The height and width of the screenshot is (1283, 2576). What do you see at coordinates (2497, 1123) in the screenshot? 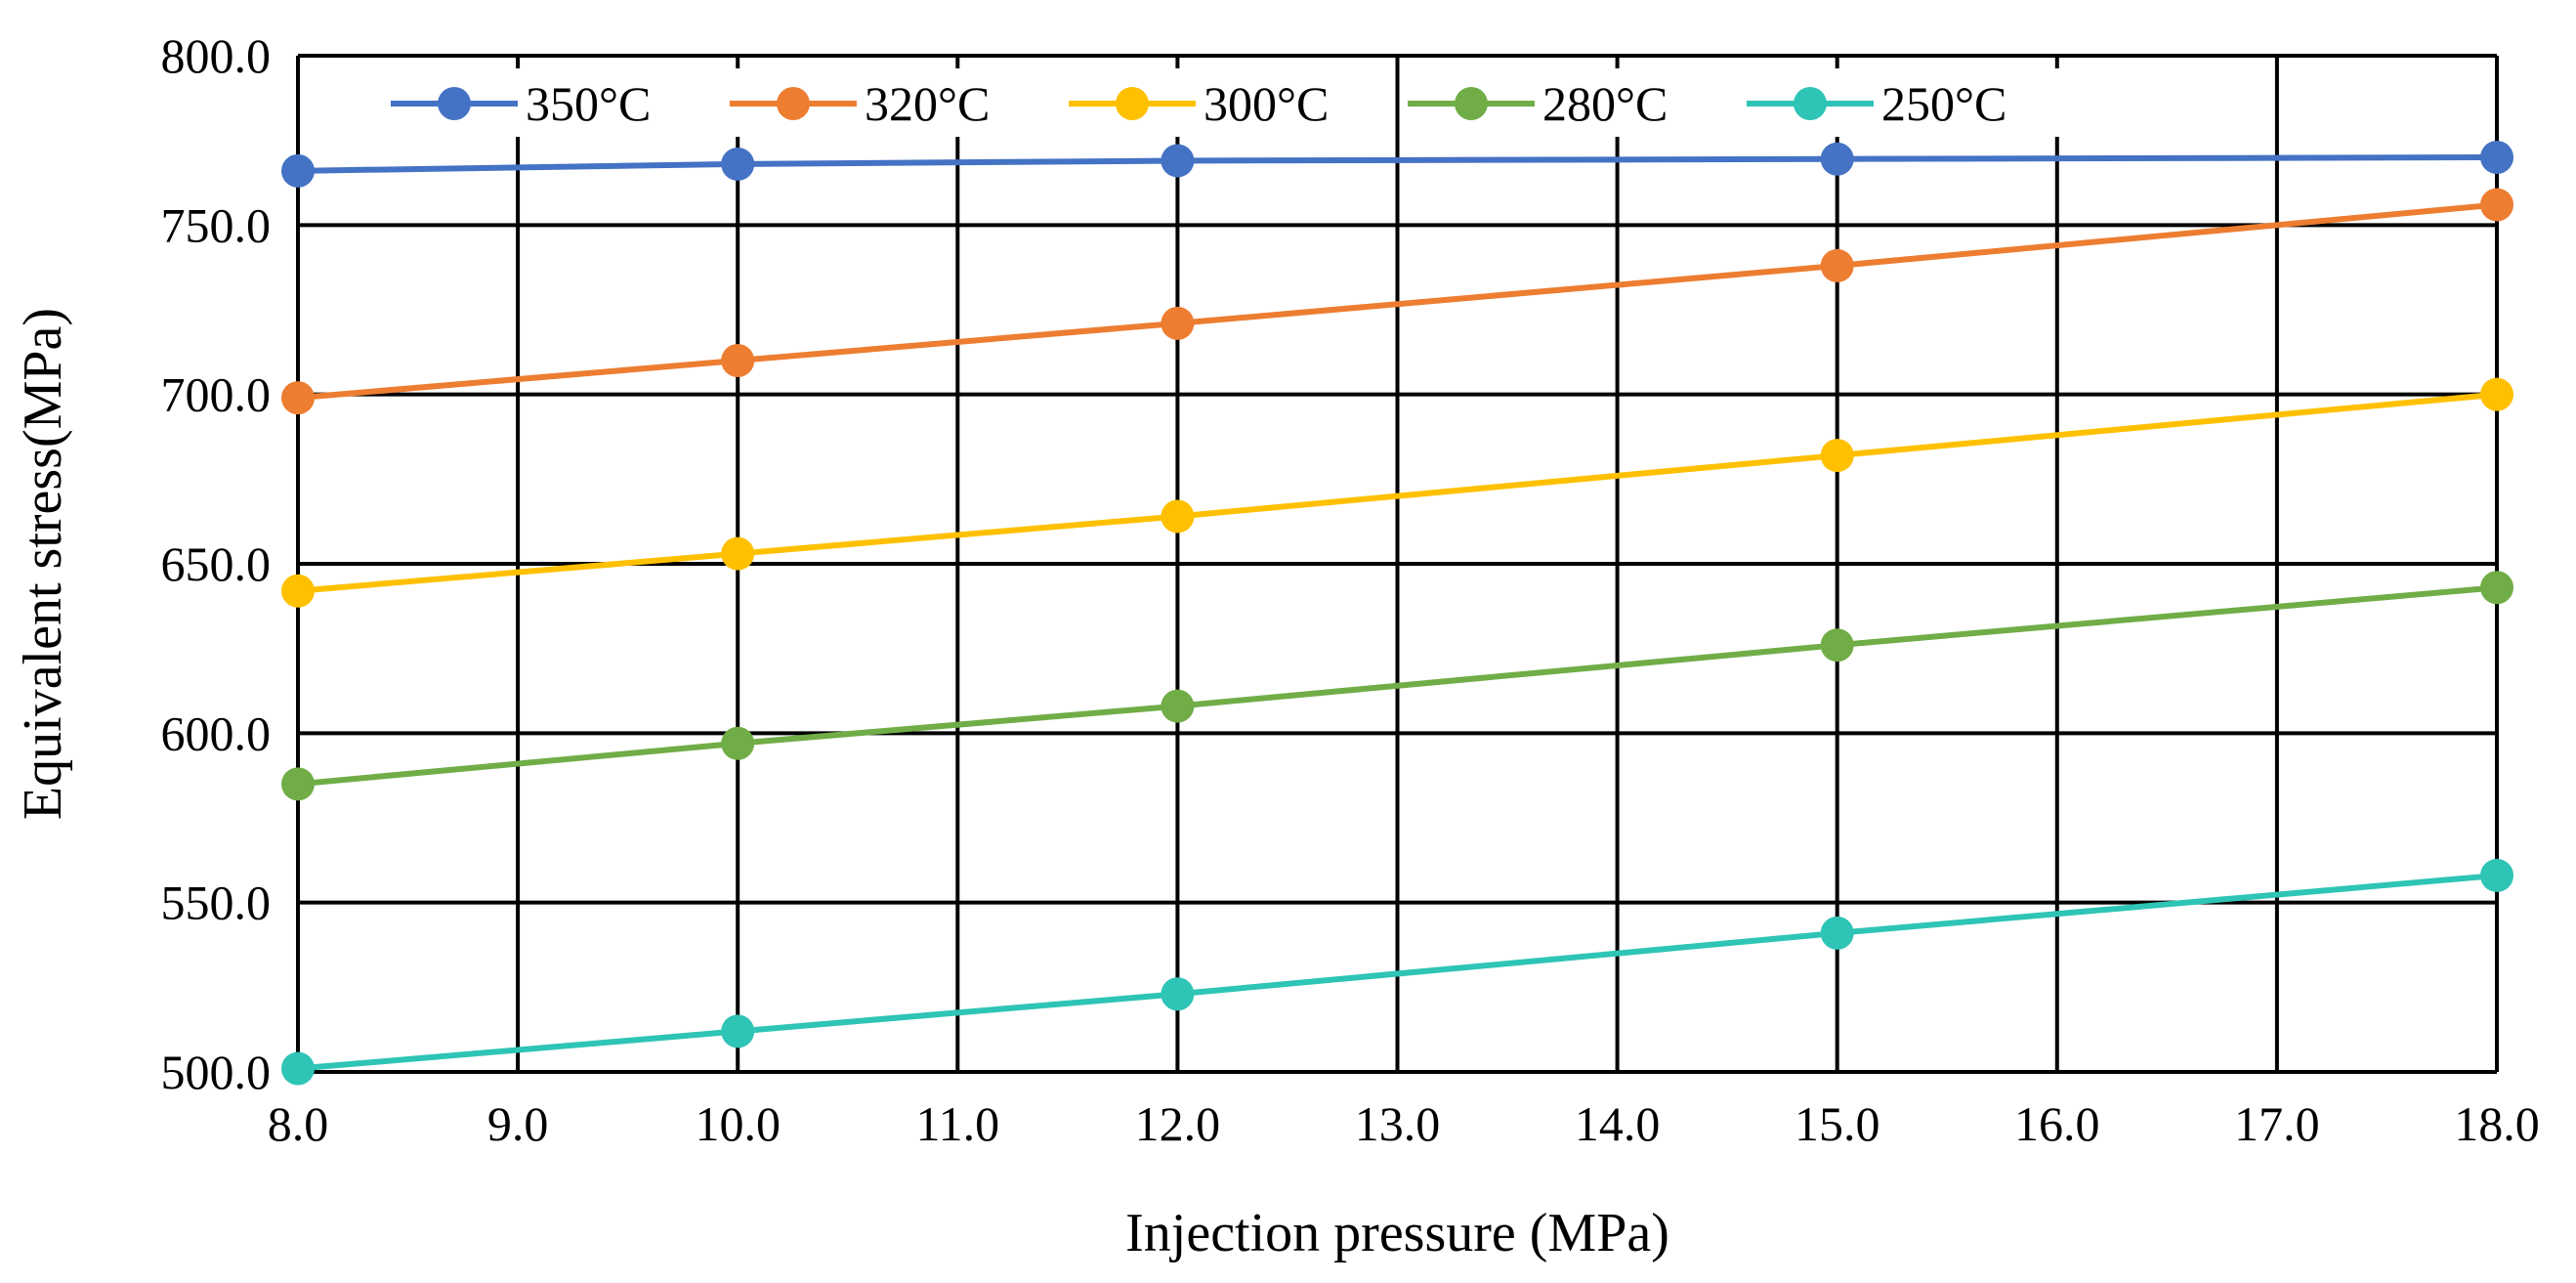
I see `x-tick-label: 18.0` at bounding box center [2497, 1123].